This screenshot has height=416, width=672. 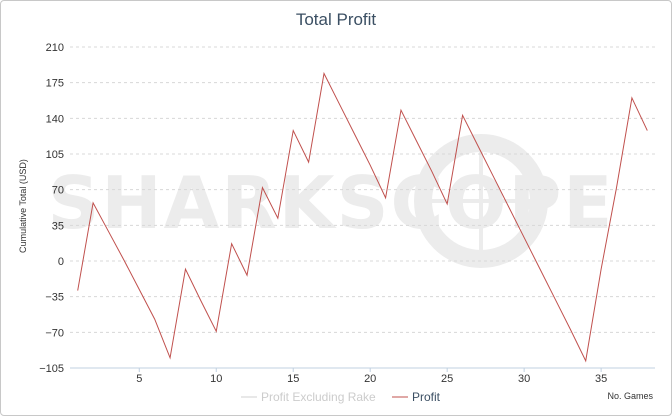 I want to click on y-tick-label: 0, so click(x=61, y=262).